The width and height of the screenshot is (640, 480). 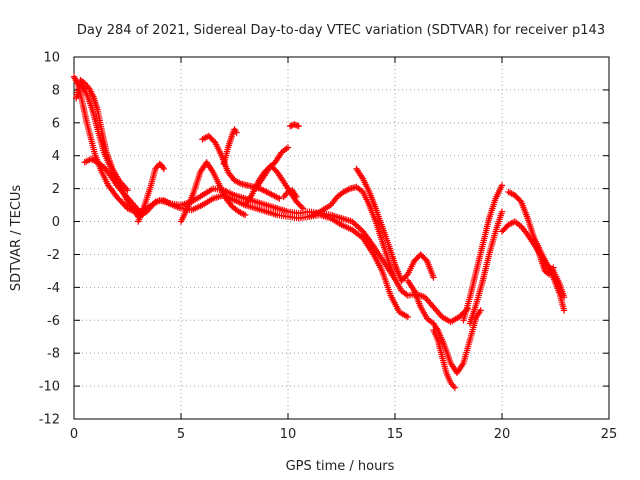 I want to click on x-tick-label: 20, so click(x=502, y=434).